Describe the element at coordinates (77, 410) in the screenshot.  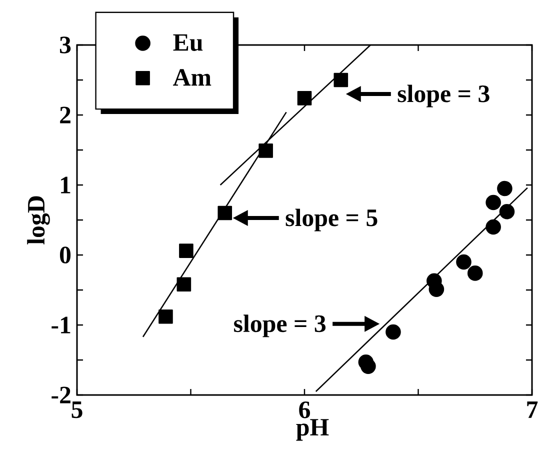
I see `x-tick-label: 5` at that location.